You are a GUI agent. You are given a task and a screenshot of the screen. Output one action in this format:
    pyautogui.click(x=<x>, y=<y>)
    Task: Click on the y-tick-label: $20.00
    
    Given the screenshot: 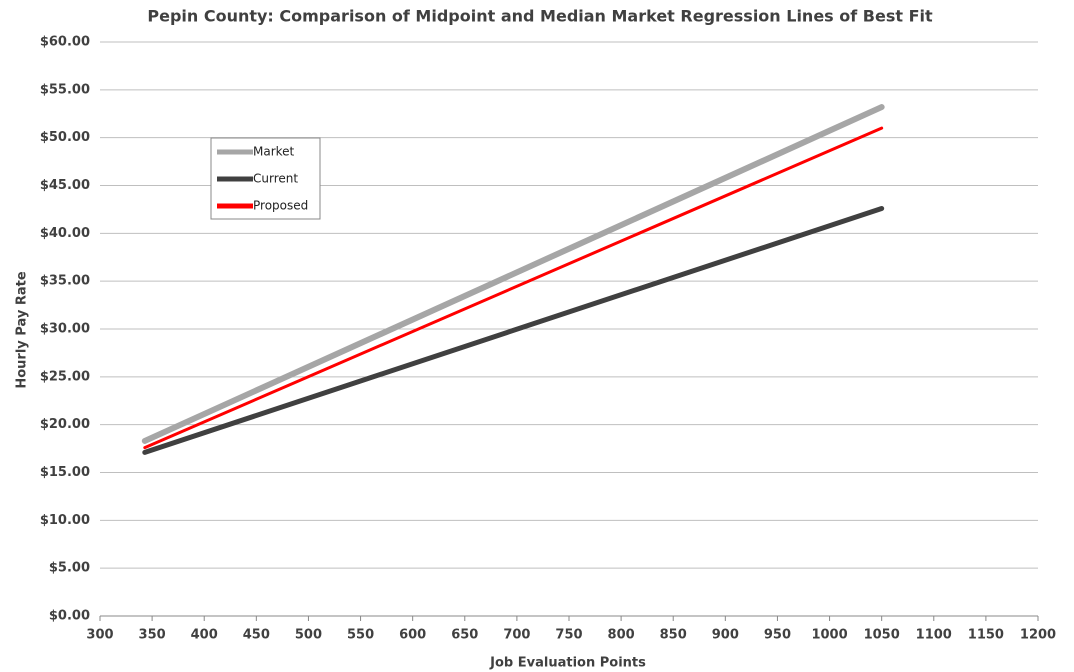 What is the action you would take?
    pyautogui.click(x=65, y=424)
    